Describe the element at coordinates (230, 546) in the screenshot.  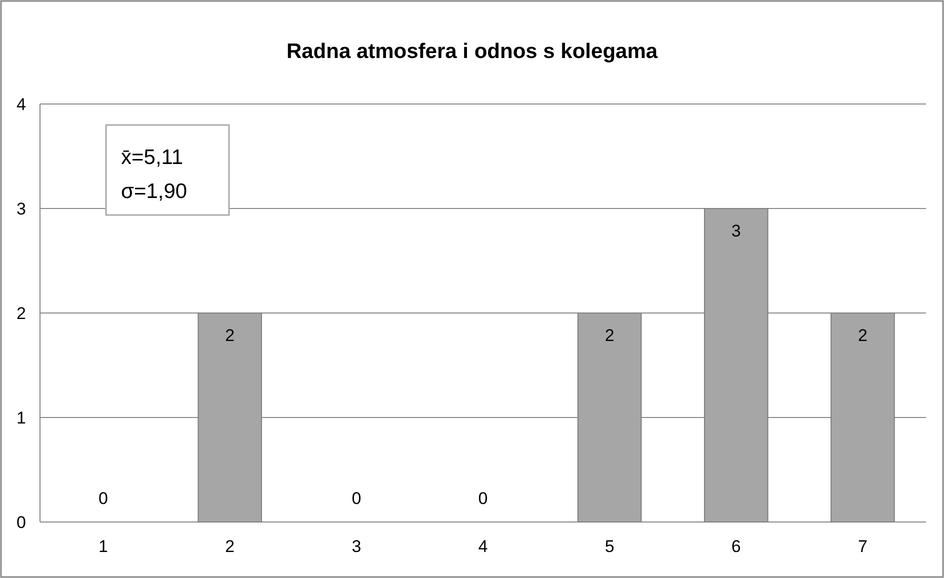
I see `x-tick-label: 2` at that location.